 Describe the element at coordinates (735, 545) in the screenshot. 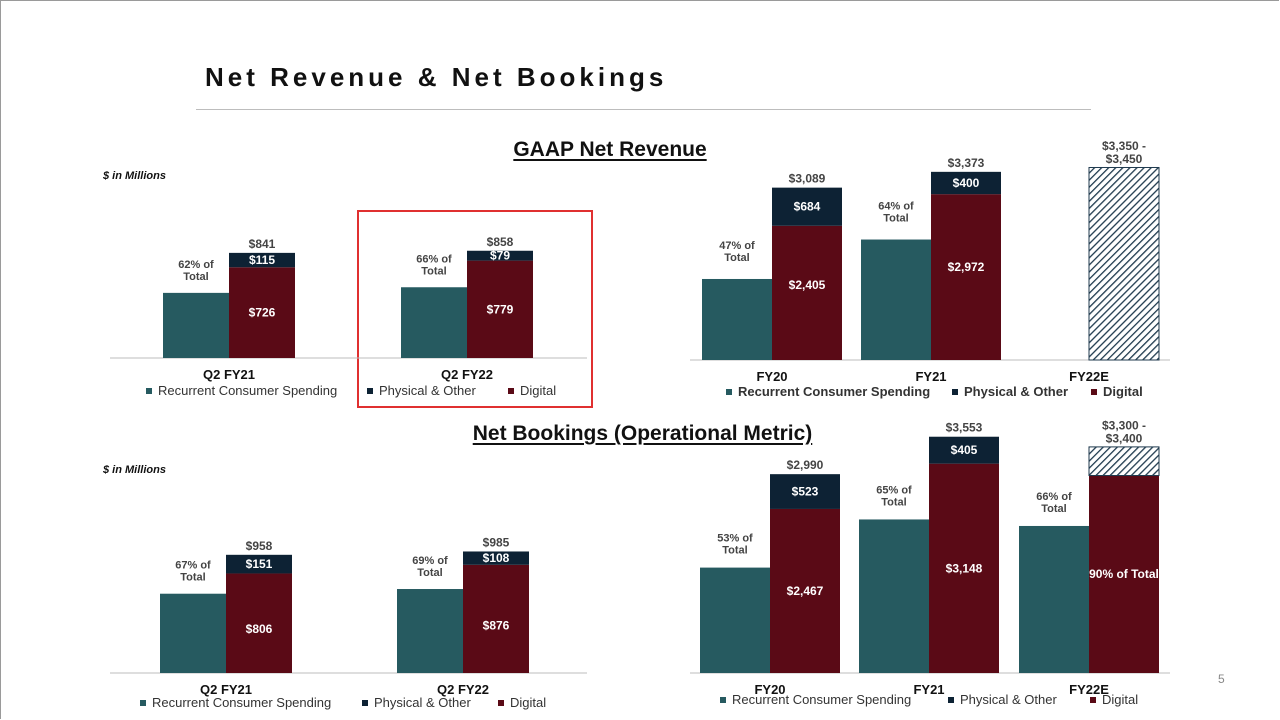

I see `label-recurrent-share: 53% of Total` at that location.